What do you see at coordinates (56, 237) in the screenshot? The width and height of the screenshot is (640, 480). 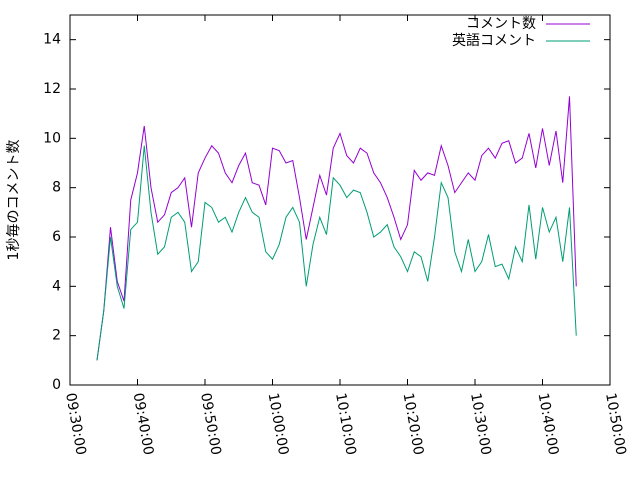 I see `y-tick-label: 6` at bounding box center [56, 237].